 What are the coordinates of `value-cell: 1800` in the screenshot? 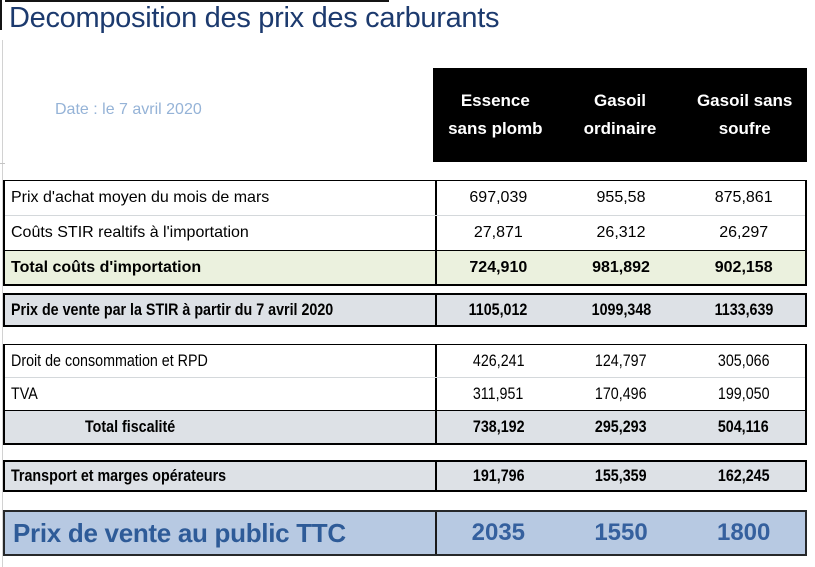 It's located at (743, 532).